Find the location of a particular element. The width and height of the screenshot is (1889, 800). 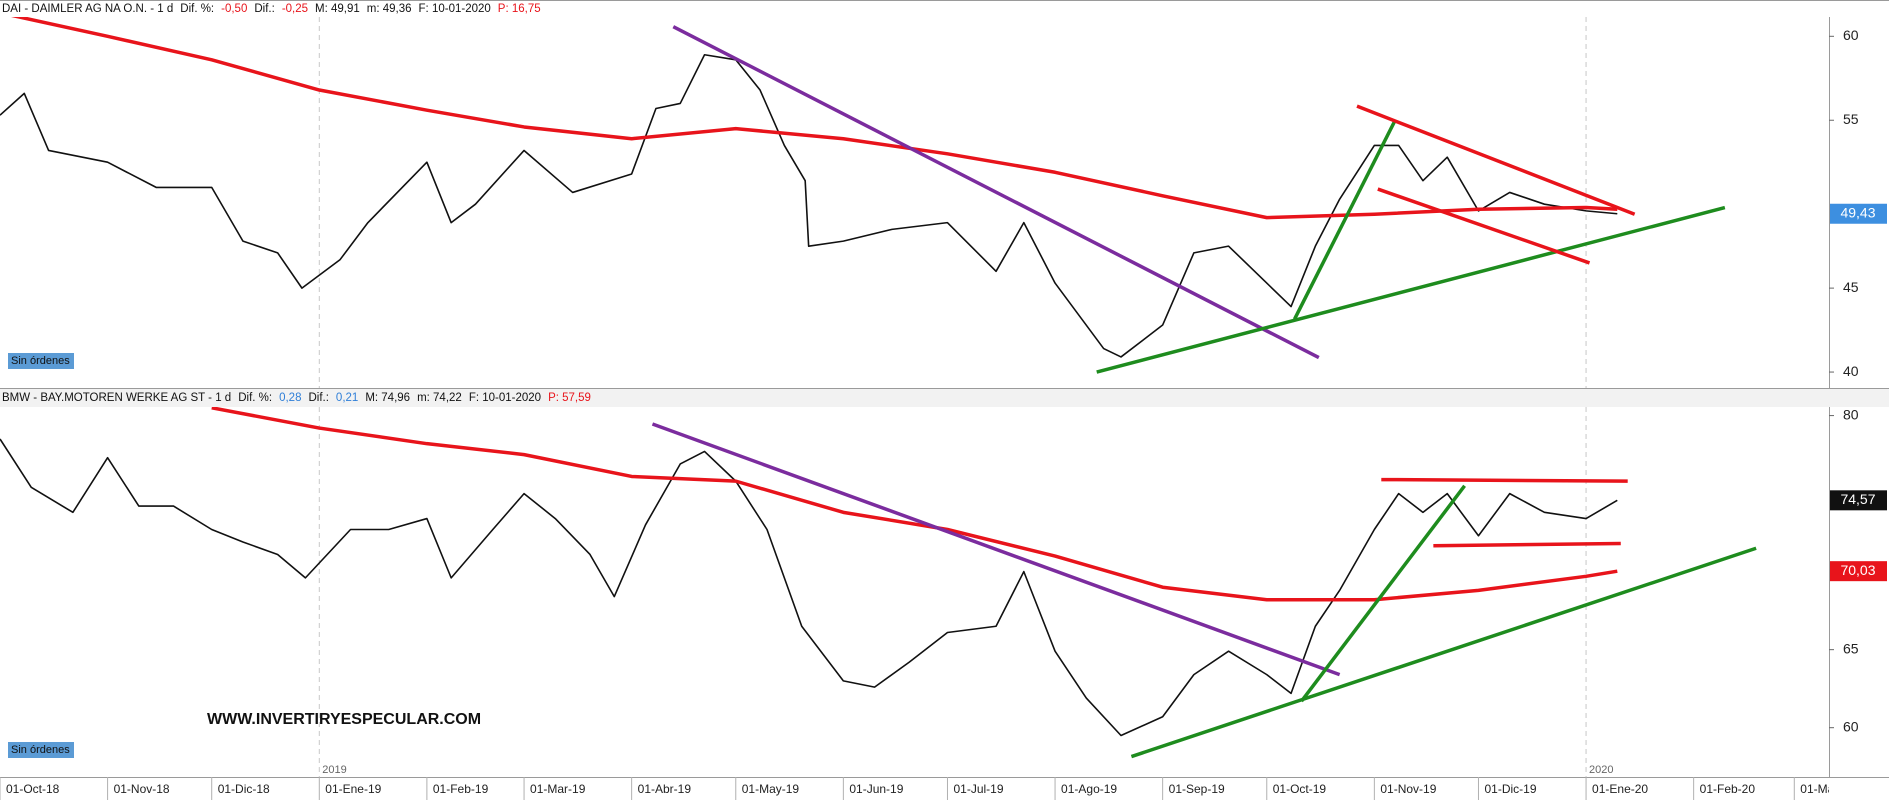

x-tick-label: 01-Jun-19 is located at coordinates (876, 789).